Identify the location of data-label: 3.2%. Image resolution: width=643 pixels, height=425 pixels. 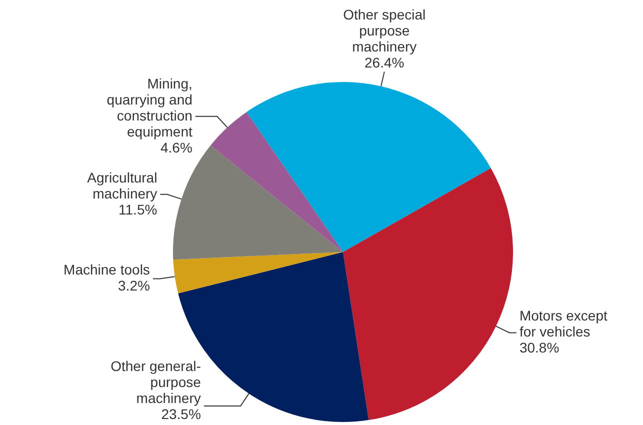
(134, 286).